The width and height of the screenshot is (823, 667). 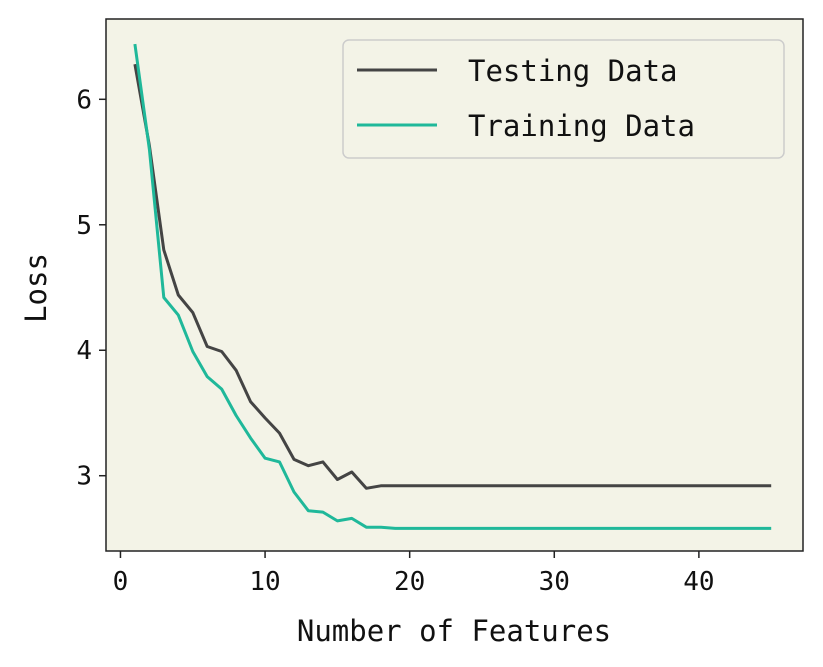 I want to click on y-tick-label: 4, so click(x=84, y=351).